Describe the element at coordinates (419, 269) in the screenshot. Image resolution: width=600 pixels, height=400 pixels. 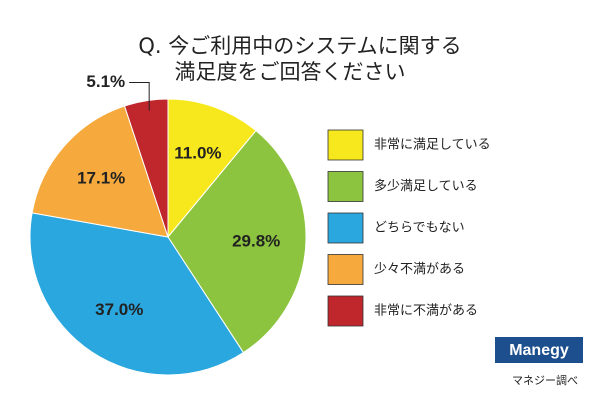
I see `legend-label: 少々不満がある` at that location.